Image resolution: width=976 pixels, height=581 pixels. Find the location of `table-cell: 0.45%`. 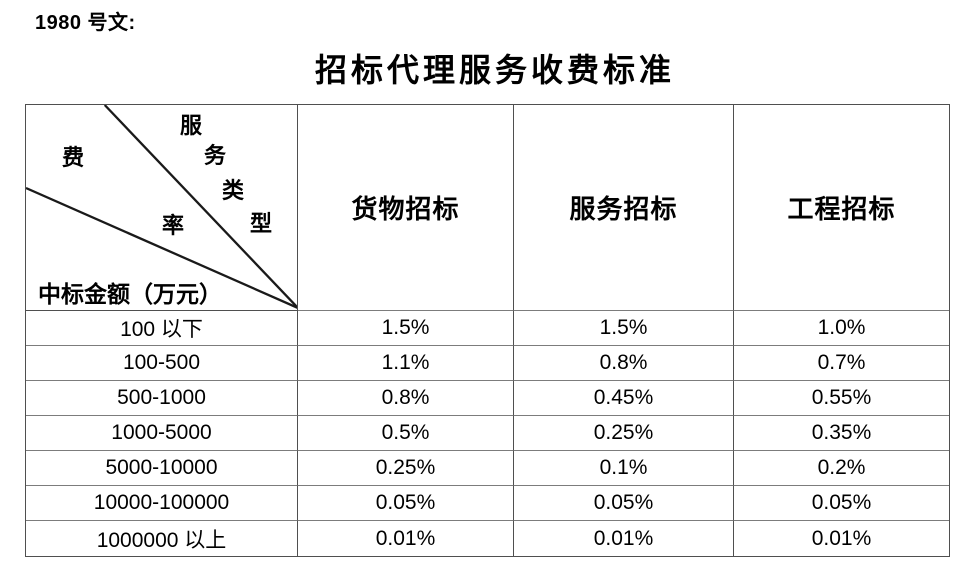

table-cell: 0.45% is located at coordinates (624, 398).